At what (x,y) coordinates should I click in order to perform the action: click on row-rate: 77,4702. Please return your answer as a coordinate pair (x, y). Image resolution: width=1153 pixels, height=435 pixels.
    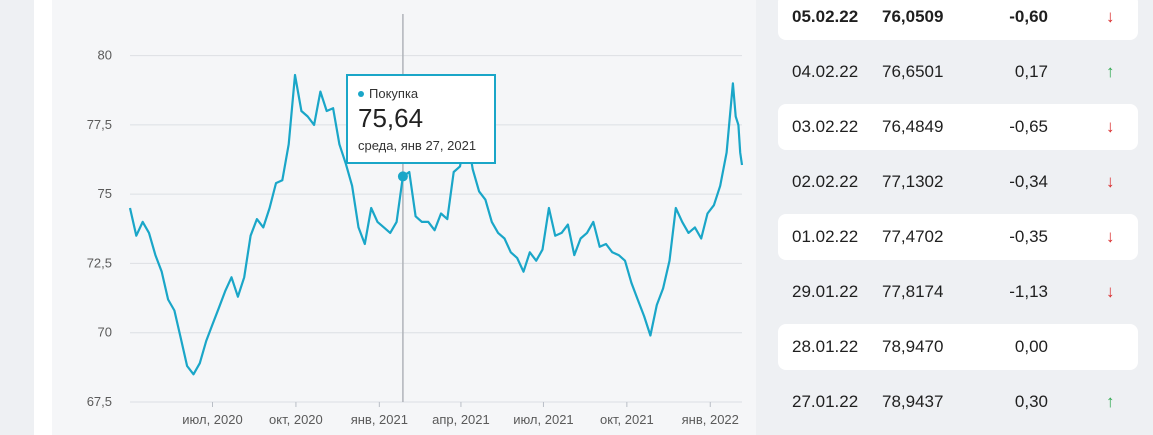
    Looking at the image, I should click on (913, 236).